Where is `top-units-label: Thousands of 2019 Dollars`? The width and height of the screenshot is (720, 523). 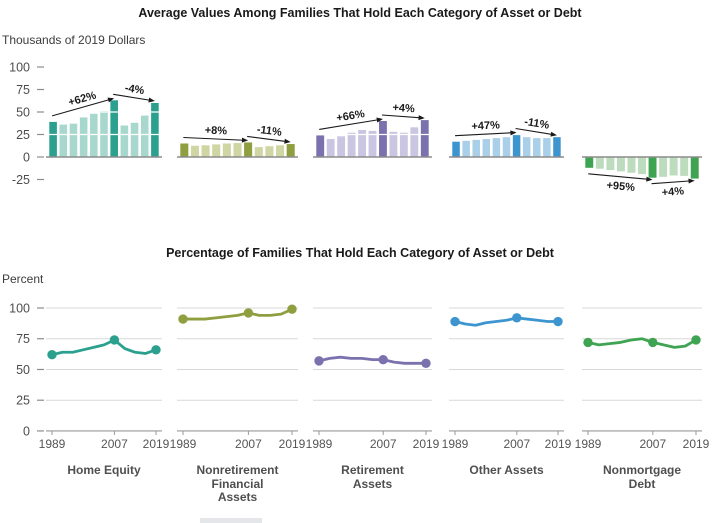
top-units-label: Thousands of 2019 Dollars is located at coordinates (74, 40).